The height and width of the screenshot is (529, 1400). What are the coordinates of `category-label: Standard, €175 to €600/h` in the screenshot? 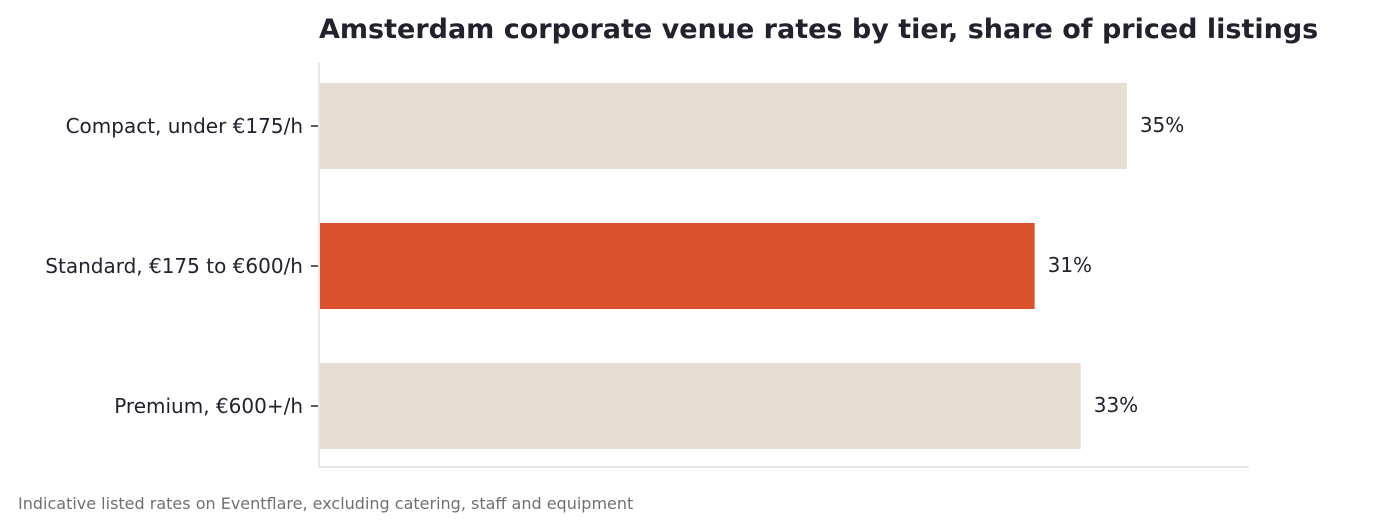 It's located at (174, 266).